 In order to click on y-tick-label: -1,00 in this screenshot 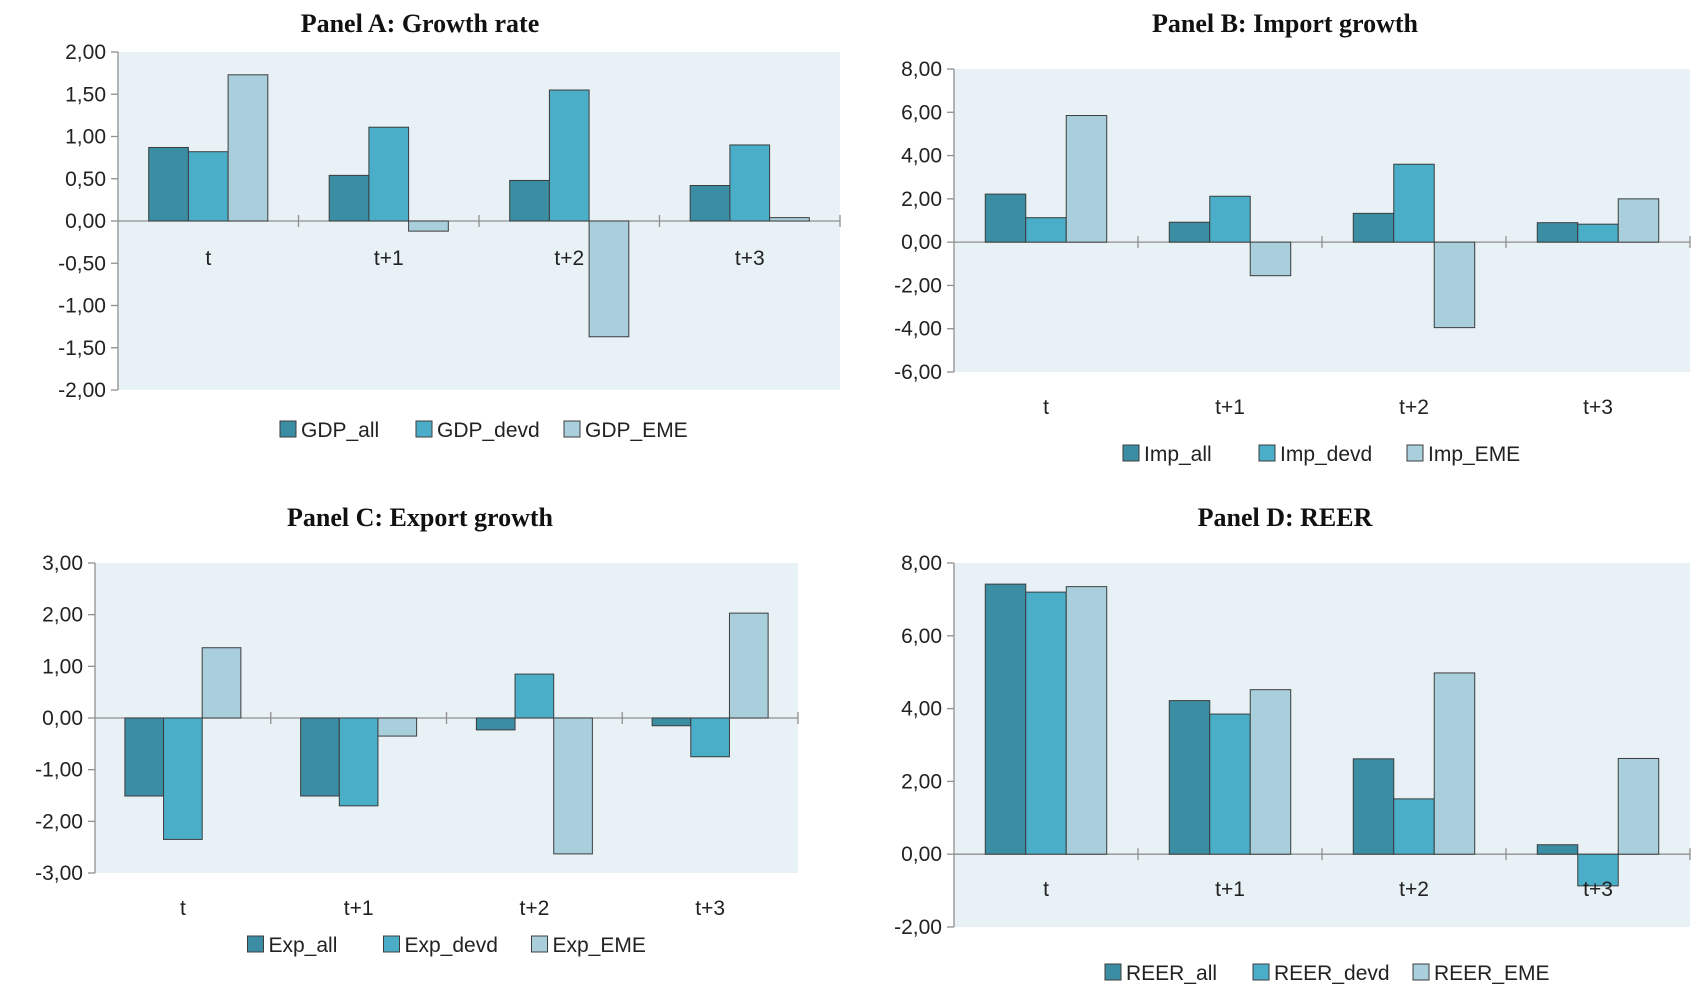, I will do `click(82, 306)`.